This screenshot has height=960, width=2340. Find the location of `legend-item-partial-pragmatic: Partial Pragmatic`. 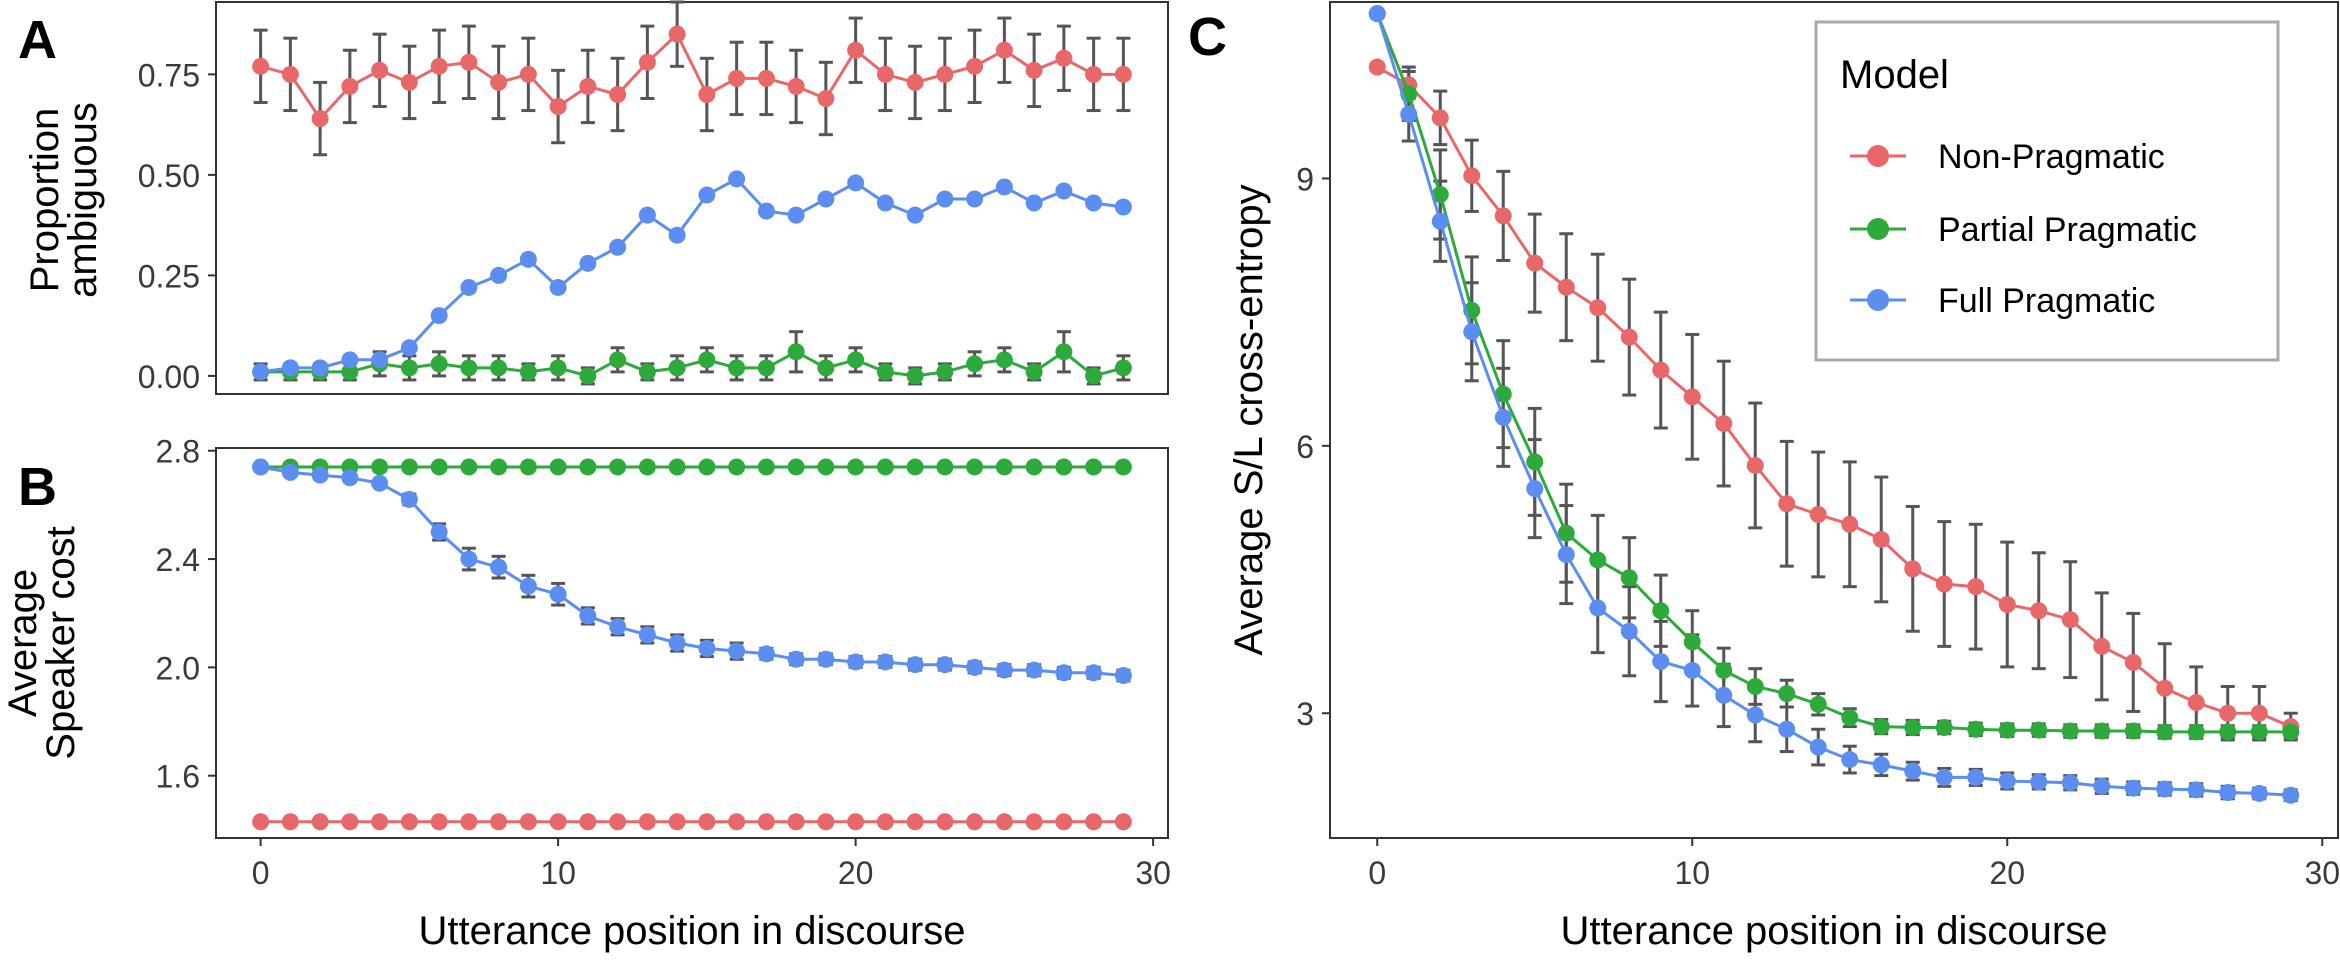

legend-item-partial-pragmatic: Partial Pragmatic is located at coordinates (2023, 230).